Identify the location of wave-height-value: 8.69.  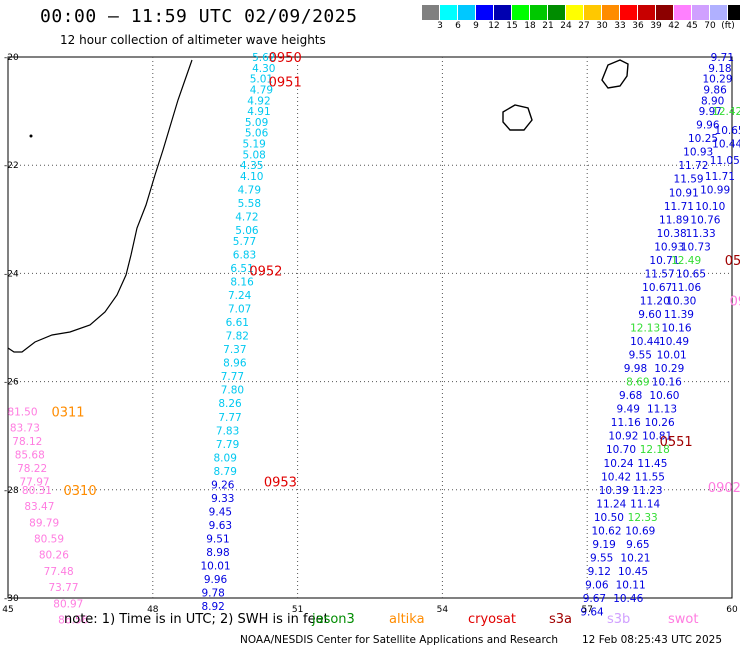
(637, 383).